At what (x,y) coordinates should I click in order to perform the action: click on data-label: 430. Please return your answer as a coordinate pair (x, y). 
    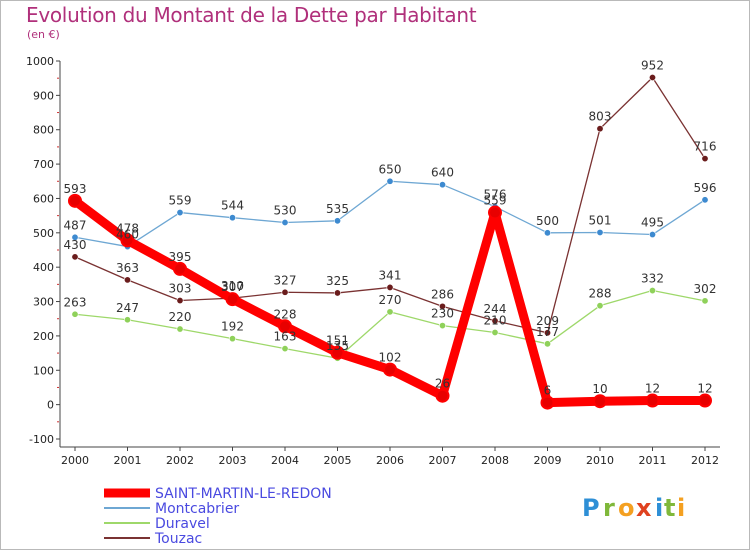
    Looking at the image, I should click on (75, 245).